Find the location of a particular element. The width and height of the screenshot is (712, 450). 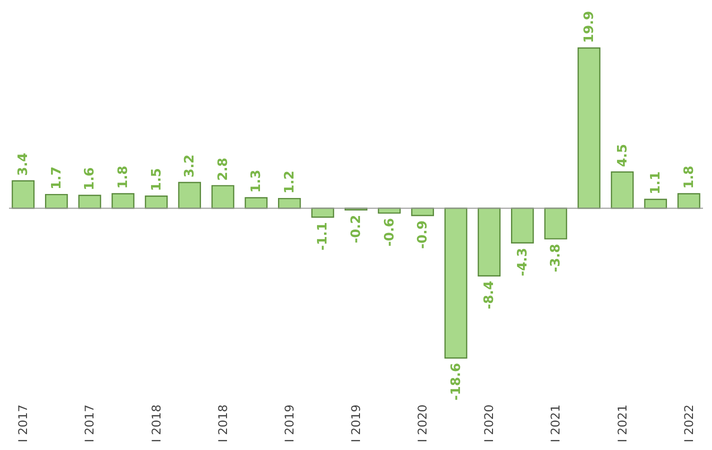

data-label: -1.1 is located at coordinates (323, 236).